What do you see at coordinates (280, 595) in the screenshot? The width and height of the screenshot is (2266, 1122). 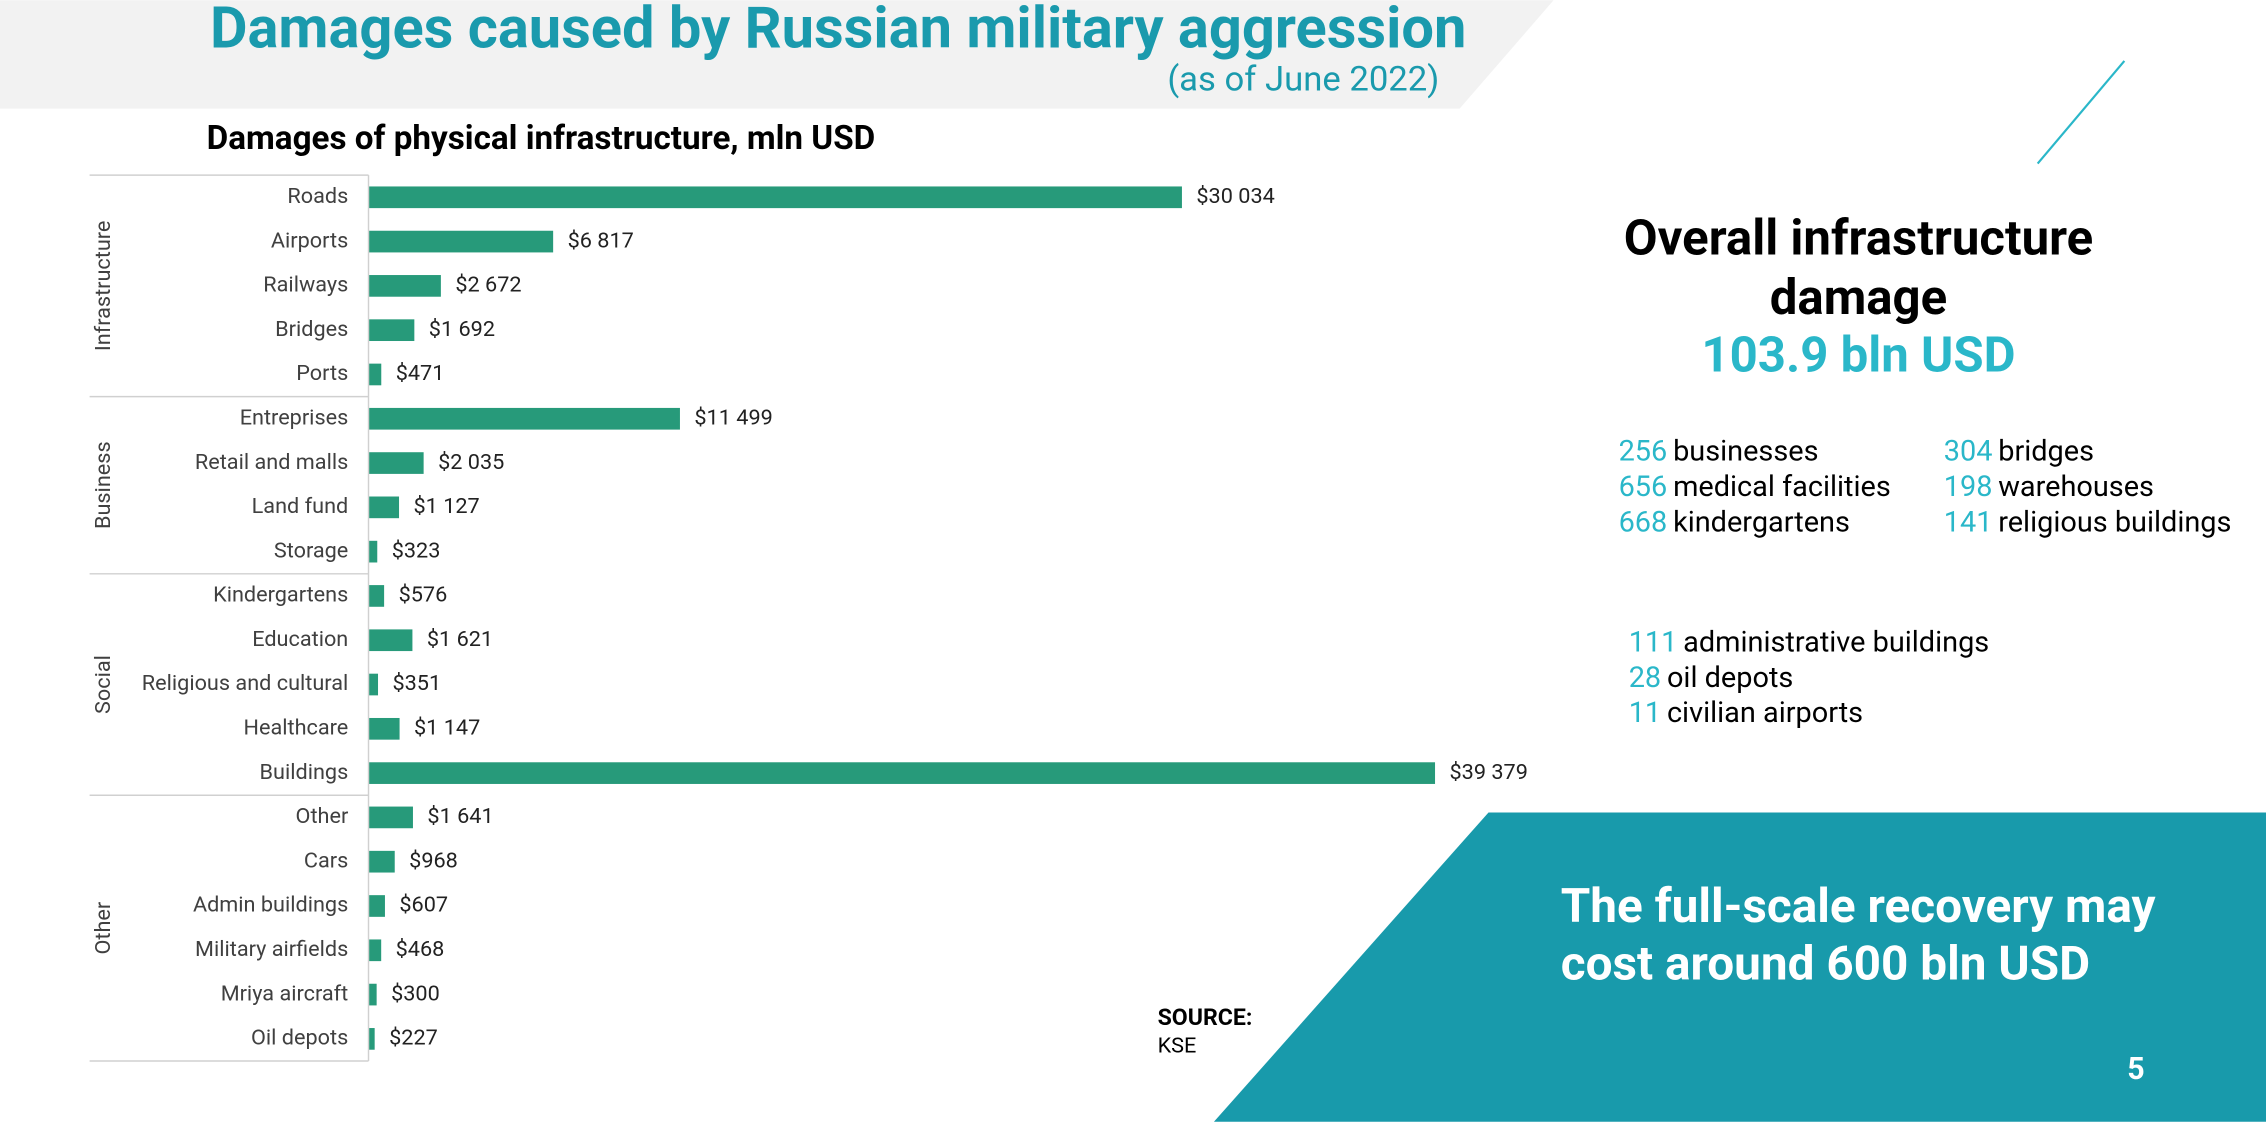 I see `category-label: Kindergartens` at bounding box center [280, 595].